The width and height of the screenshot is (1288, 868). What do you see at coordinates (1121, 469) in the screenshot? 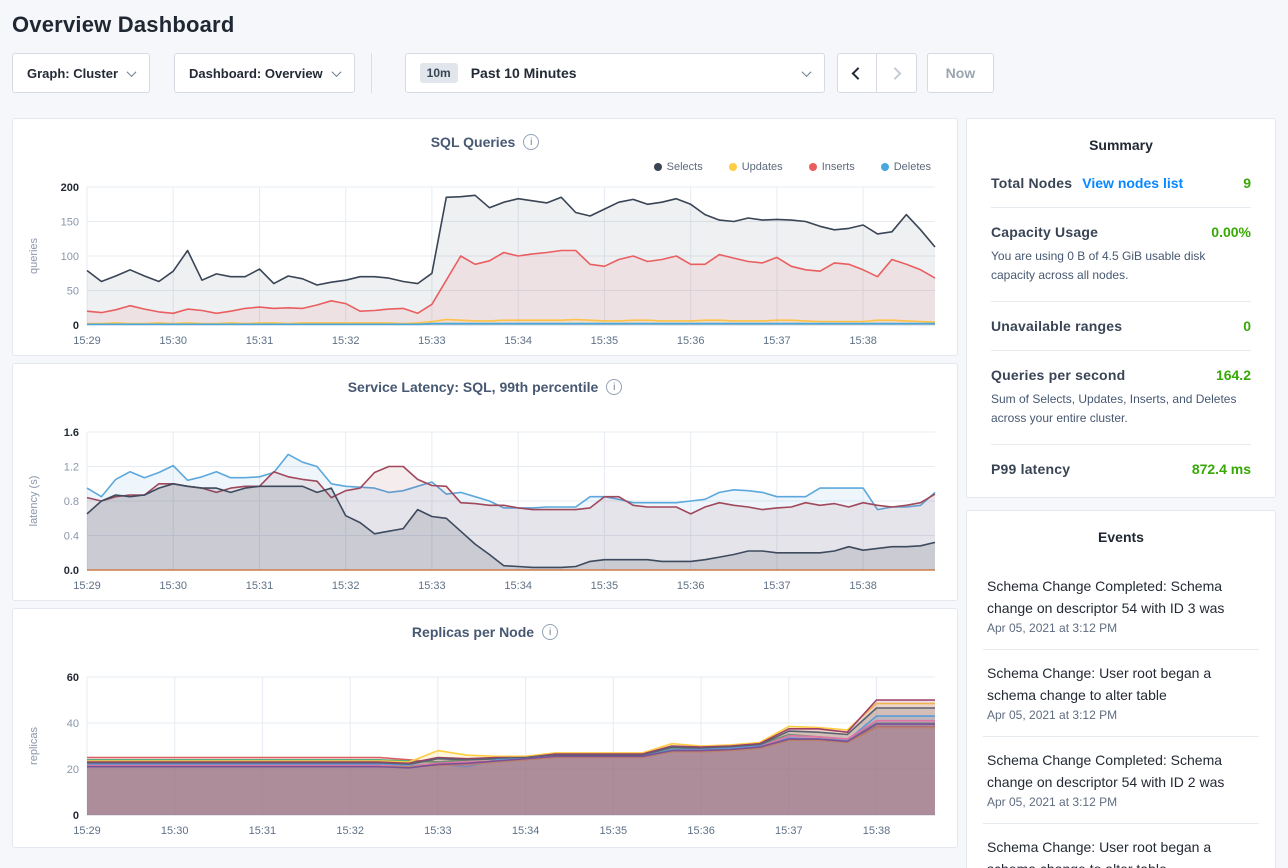
I see `summary-row-p99: P99 latency 872.4 ms` at bounding box center [1121, 469].